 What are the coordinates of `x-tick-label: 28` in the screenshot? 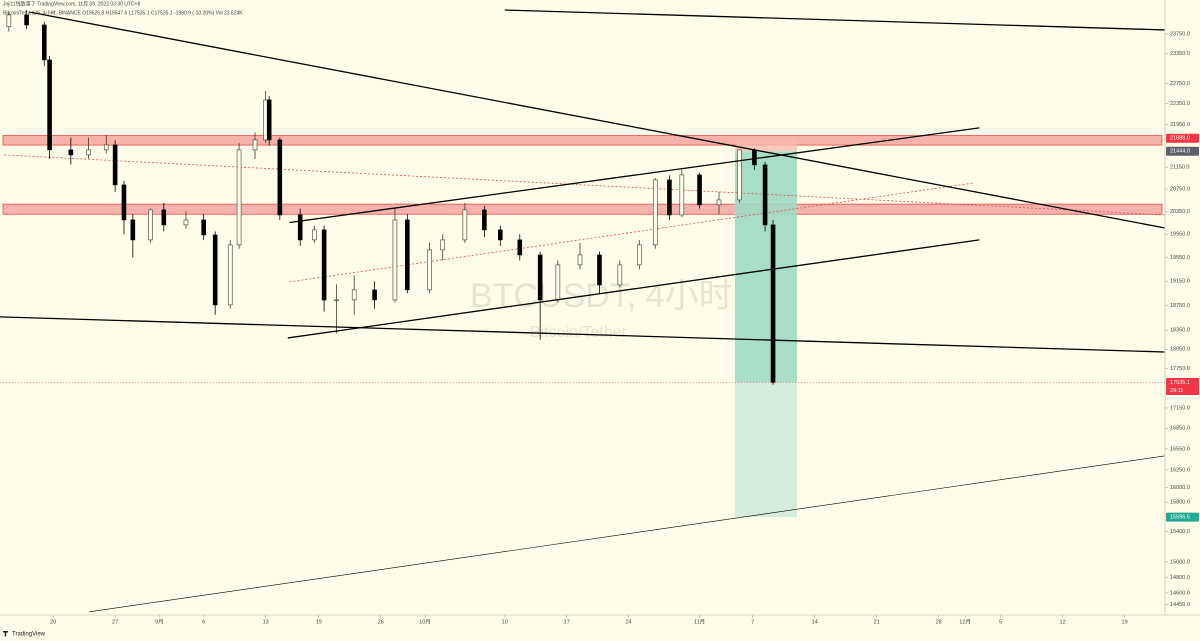 It's located at (939, 622).